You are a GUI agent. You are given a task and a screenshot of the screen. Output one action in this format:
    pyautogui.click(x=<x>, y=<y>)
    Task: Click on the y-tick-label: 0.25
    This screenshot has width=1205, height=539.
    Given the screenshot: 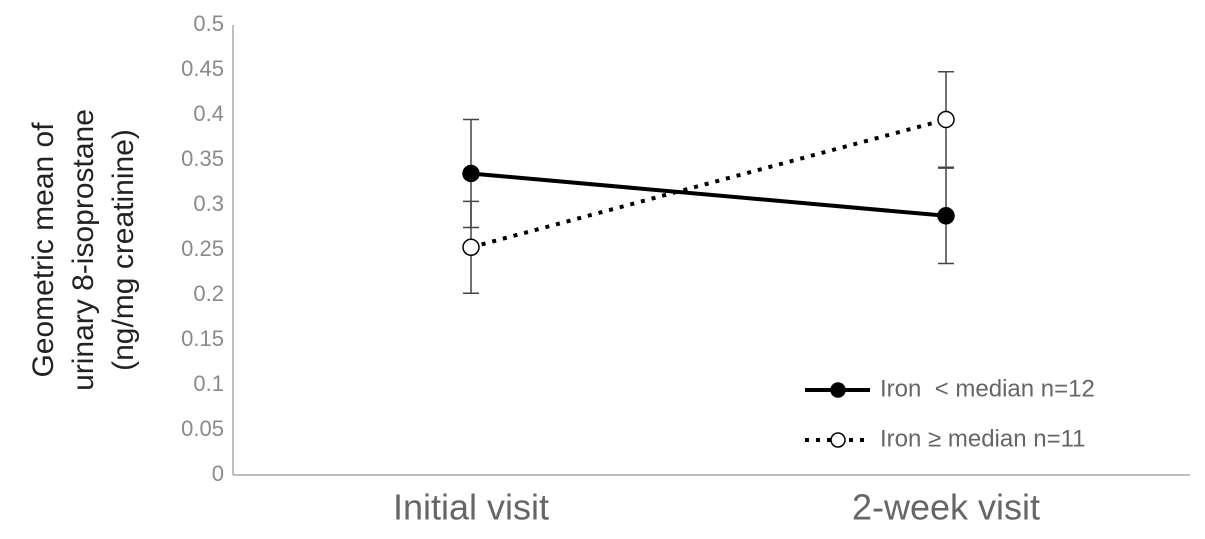 What is the action you would take?
    pyautogui.click(x=202, y=248)
    